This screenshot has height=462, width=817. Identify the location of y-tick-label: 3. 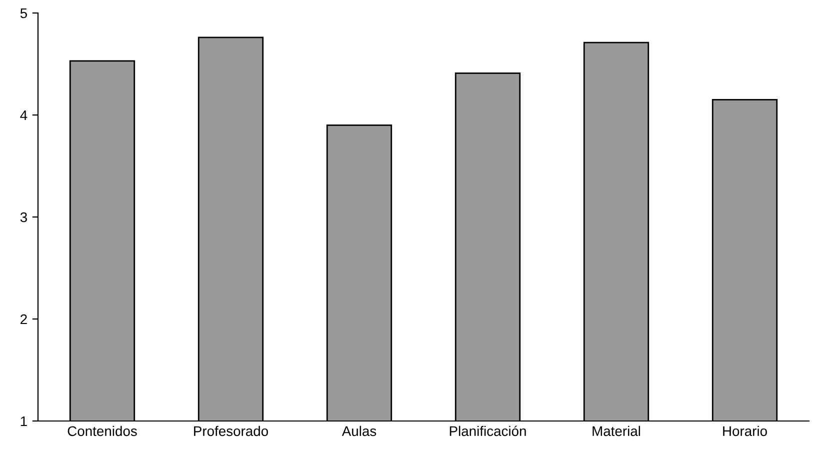
(23, 217).